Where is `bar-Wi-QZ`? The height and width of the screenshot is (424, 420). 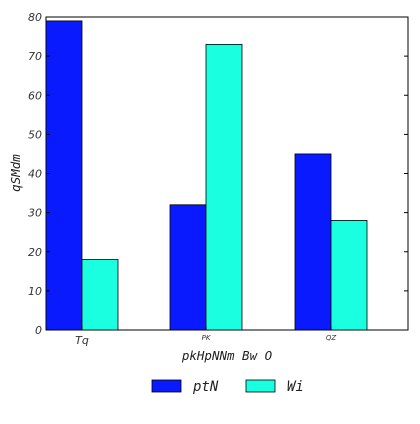 bar-Wi-QZ is located at coordinates (349, 275).